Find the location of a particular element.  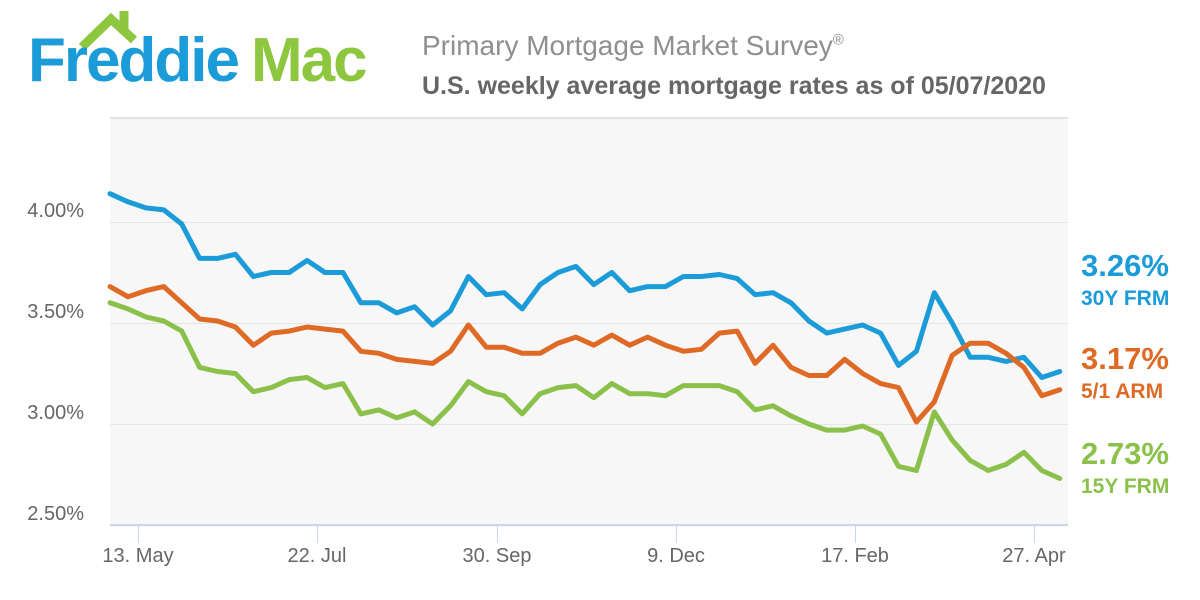

gridline-4.00 is located at coordinates (589, 222).